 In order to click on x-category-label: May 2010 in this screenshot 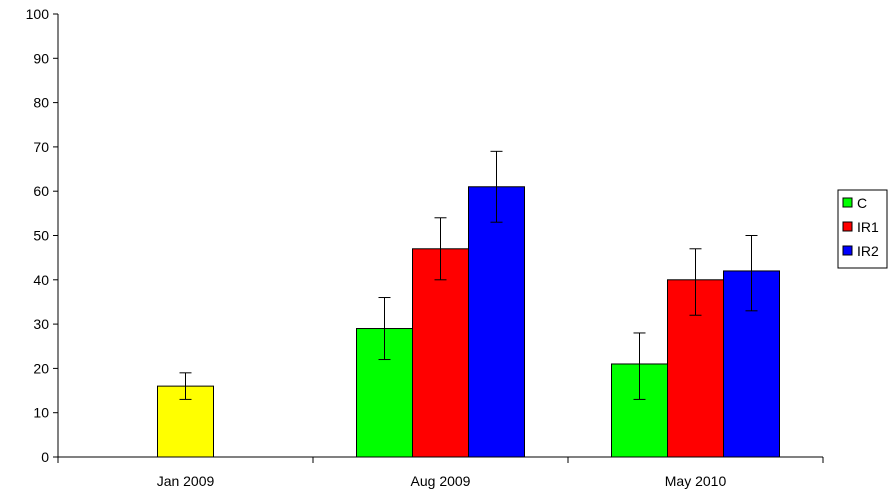, I will do `click(696, 481)`.